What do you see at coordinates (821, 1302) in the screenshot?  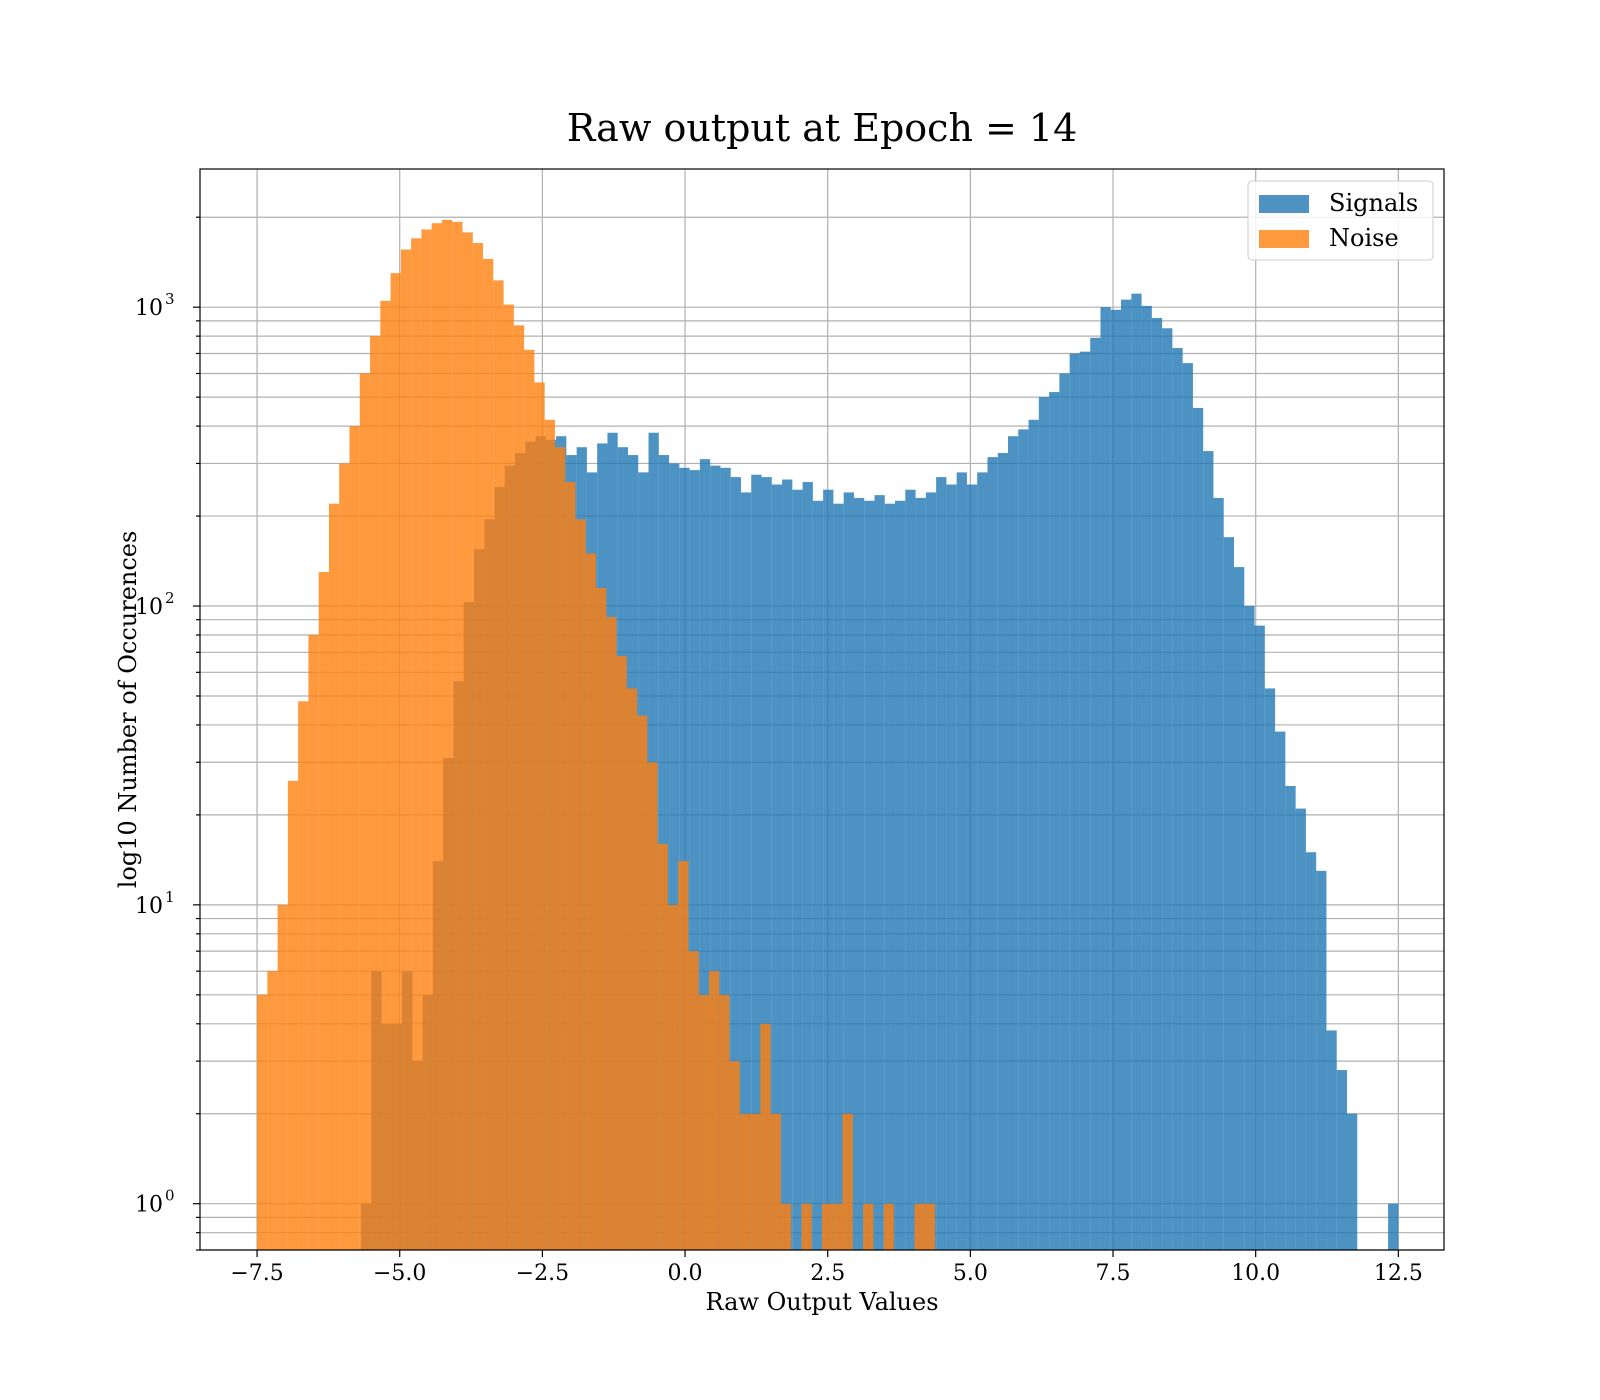 I see `x-axis-label: Raw Output Values` at bounding box center [821, 1302].